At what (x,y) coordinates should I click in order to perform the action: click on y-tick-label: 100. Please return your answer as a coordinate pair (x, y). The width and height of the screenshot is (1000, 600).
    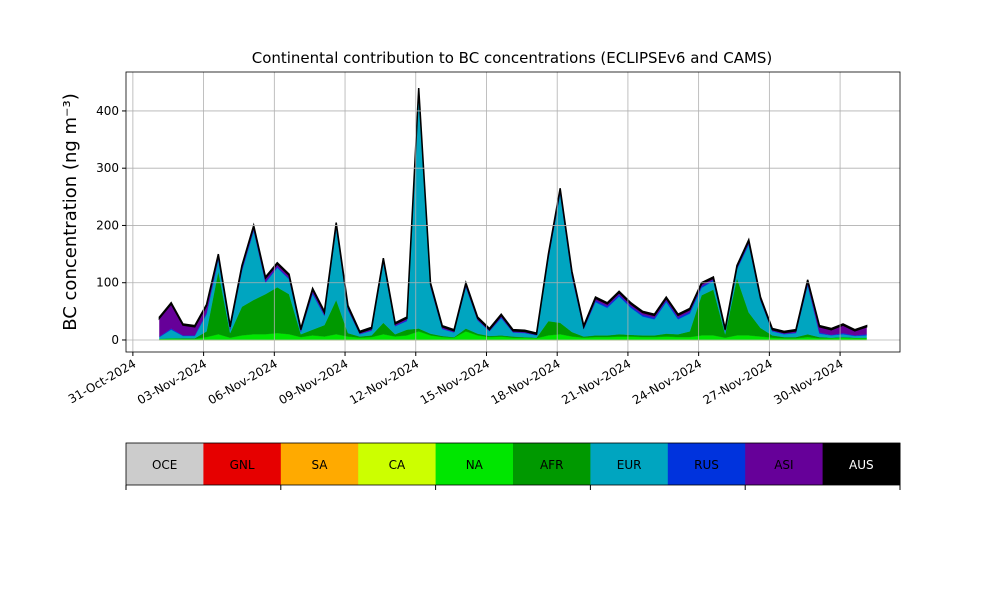
    Looking at the image, I should click on (107, 283).